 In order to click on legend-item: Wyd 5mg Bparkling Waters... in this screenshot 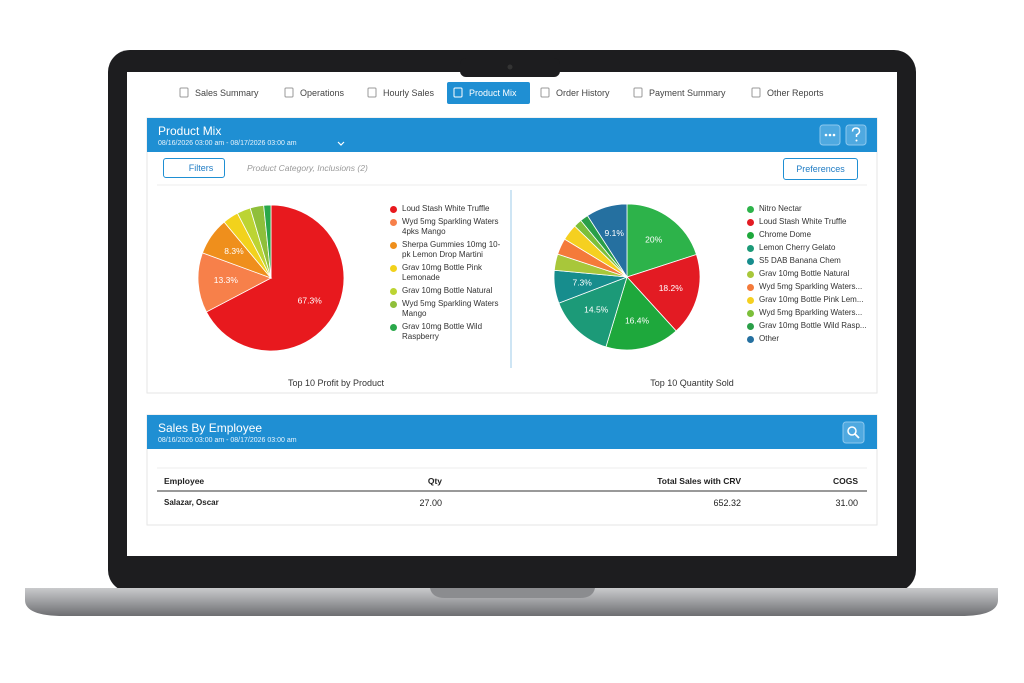, I will do `click(809, 313)`.